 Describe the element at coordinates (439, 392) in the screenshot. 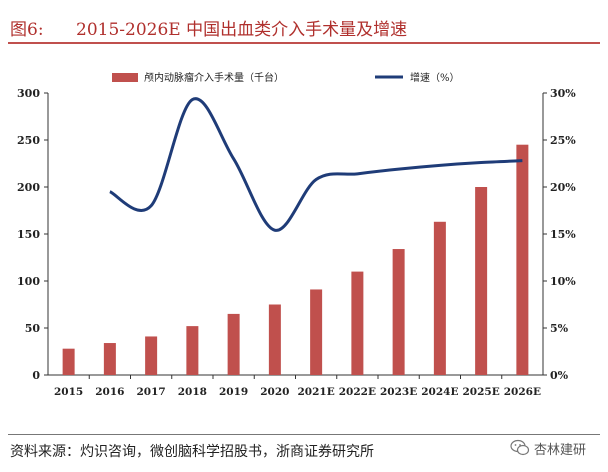

I see `x-tick-label: 2024E` at that location.